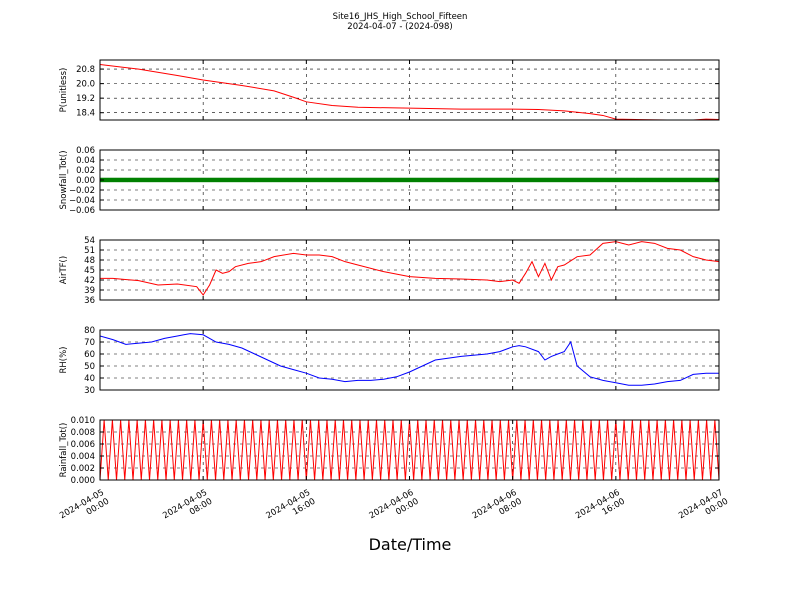 The height and width of the screenshot is (600, 800). What do you see at coordinates (89, 331) in the screenshot?
I see `y-tick-label: 80` at bounding box center [89, 331].